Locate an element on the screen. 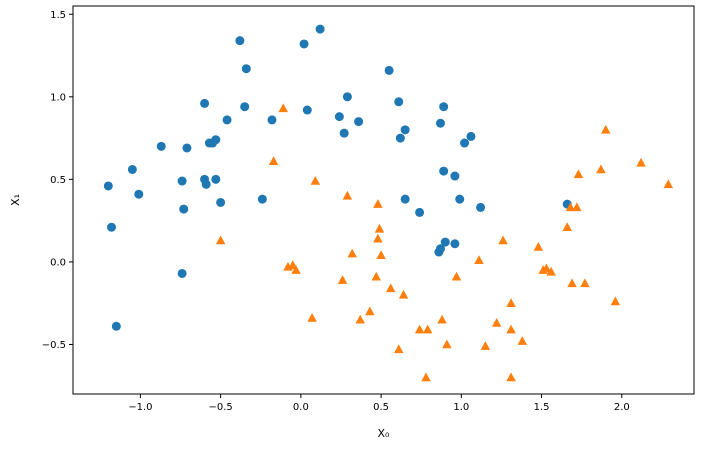  x-axis-ticks: −1.0 −0.5 0.0 0.5 1.0 1.5 2.0 is located at coordinates (379, 403).